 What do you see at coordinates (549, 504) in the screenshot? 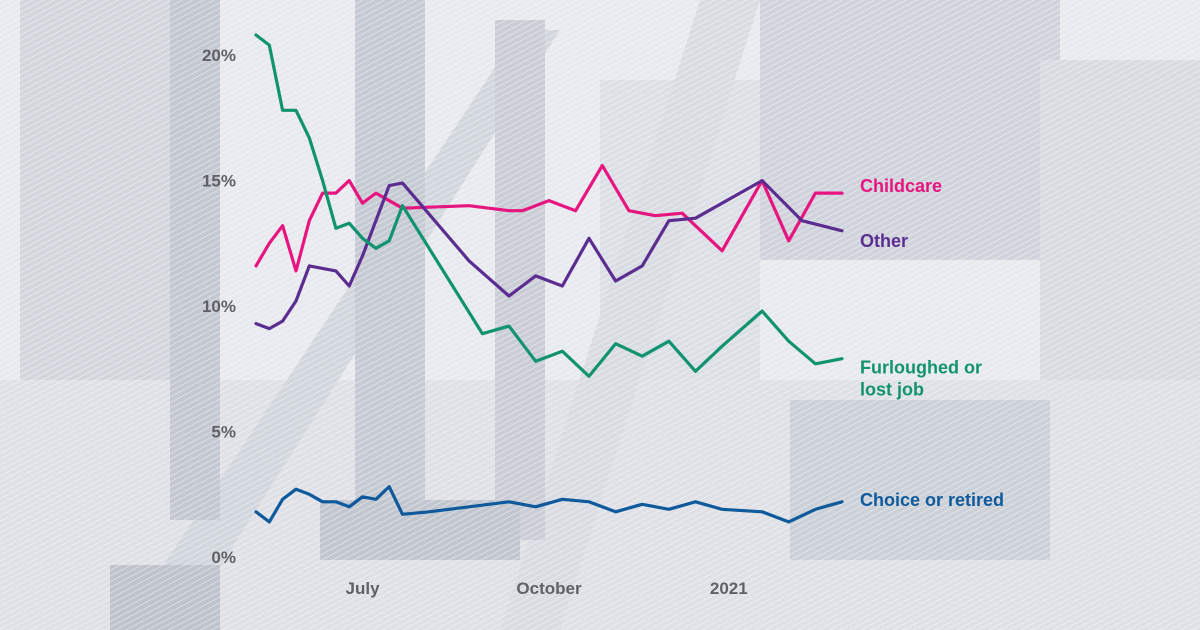
I see `series-line-choice-or-retired` at bounding box center [549, 504].